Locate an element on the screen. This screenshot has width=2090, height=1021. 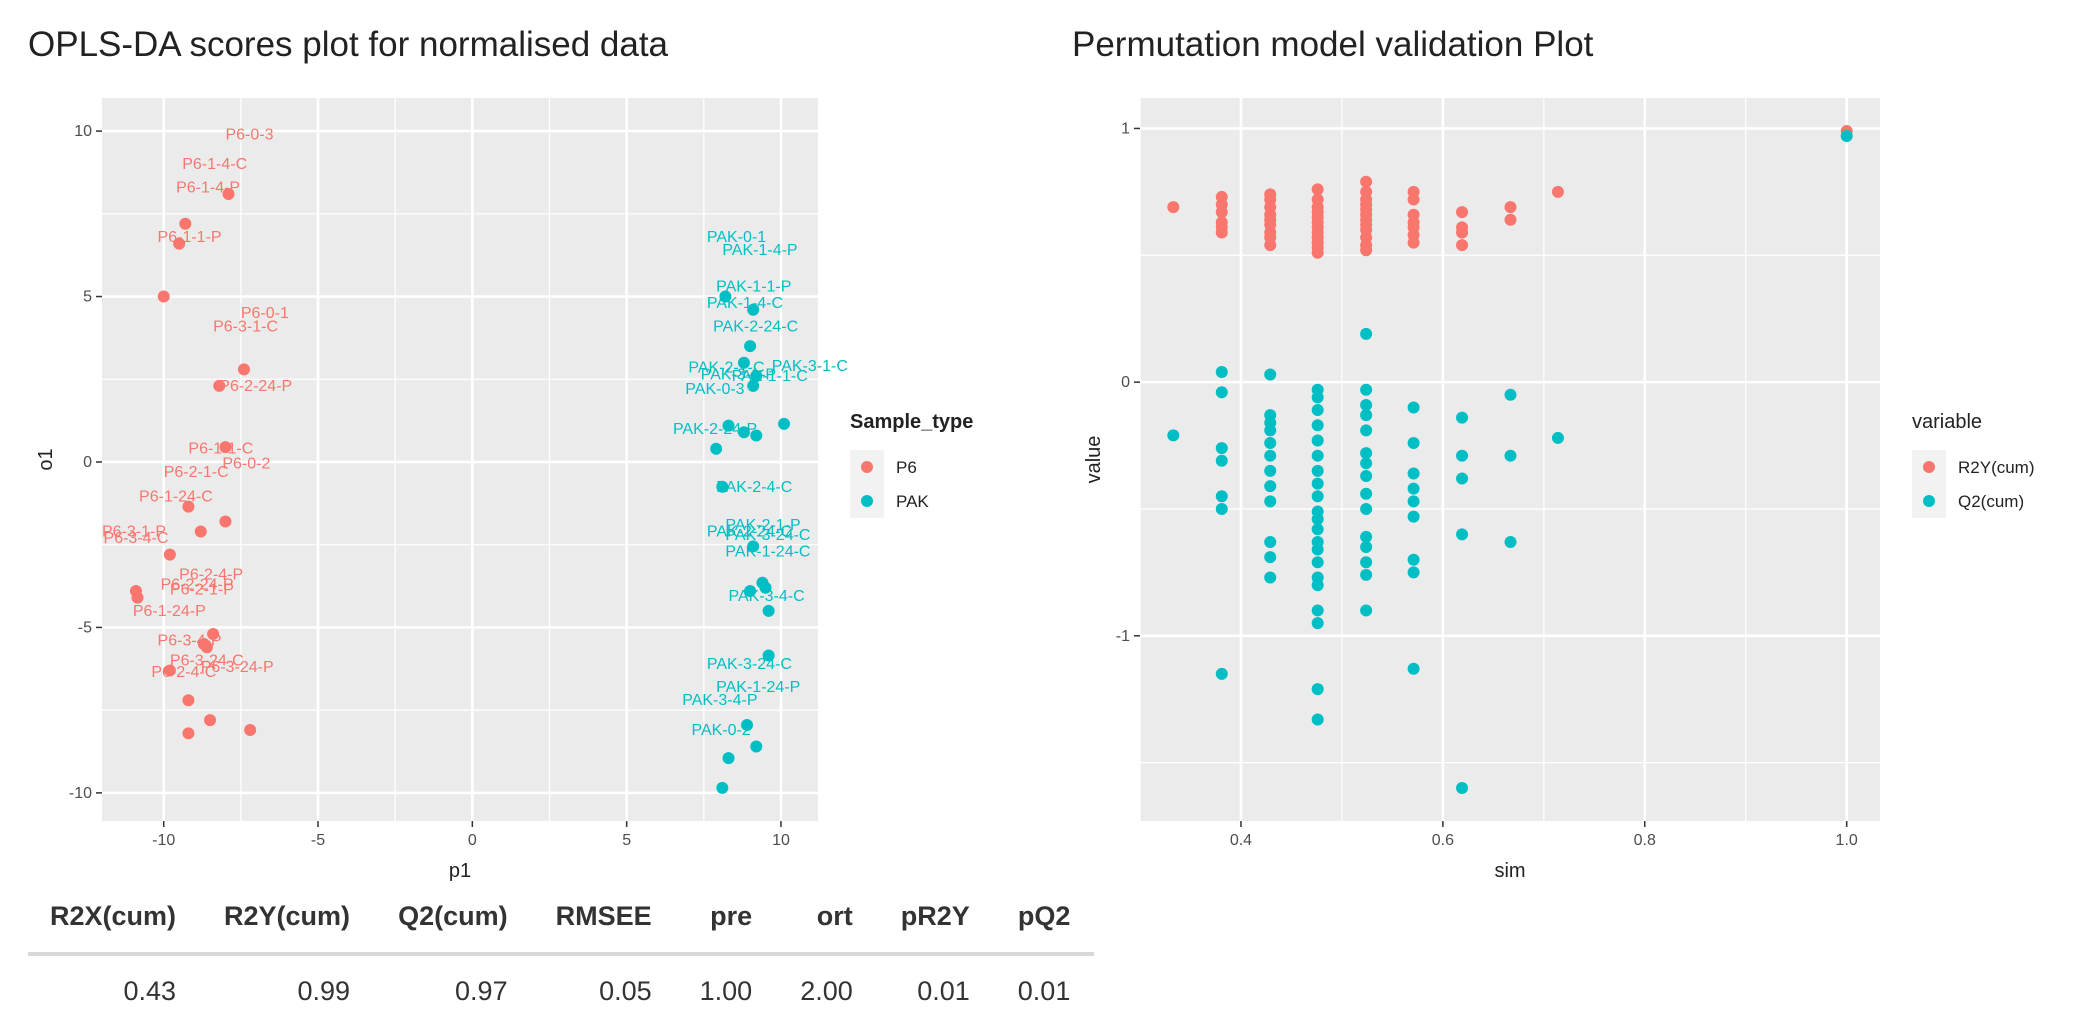
point-label: P6-3-24-C is located at coordinates (207, 661).